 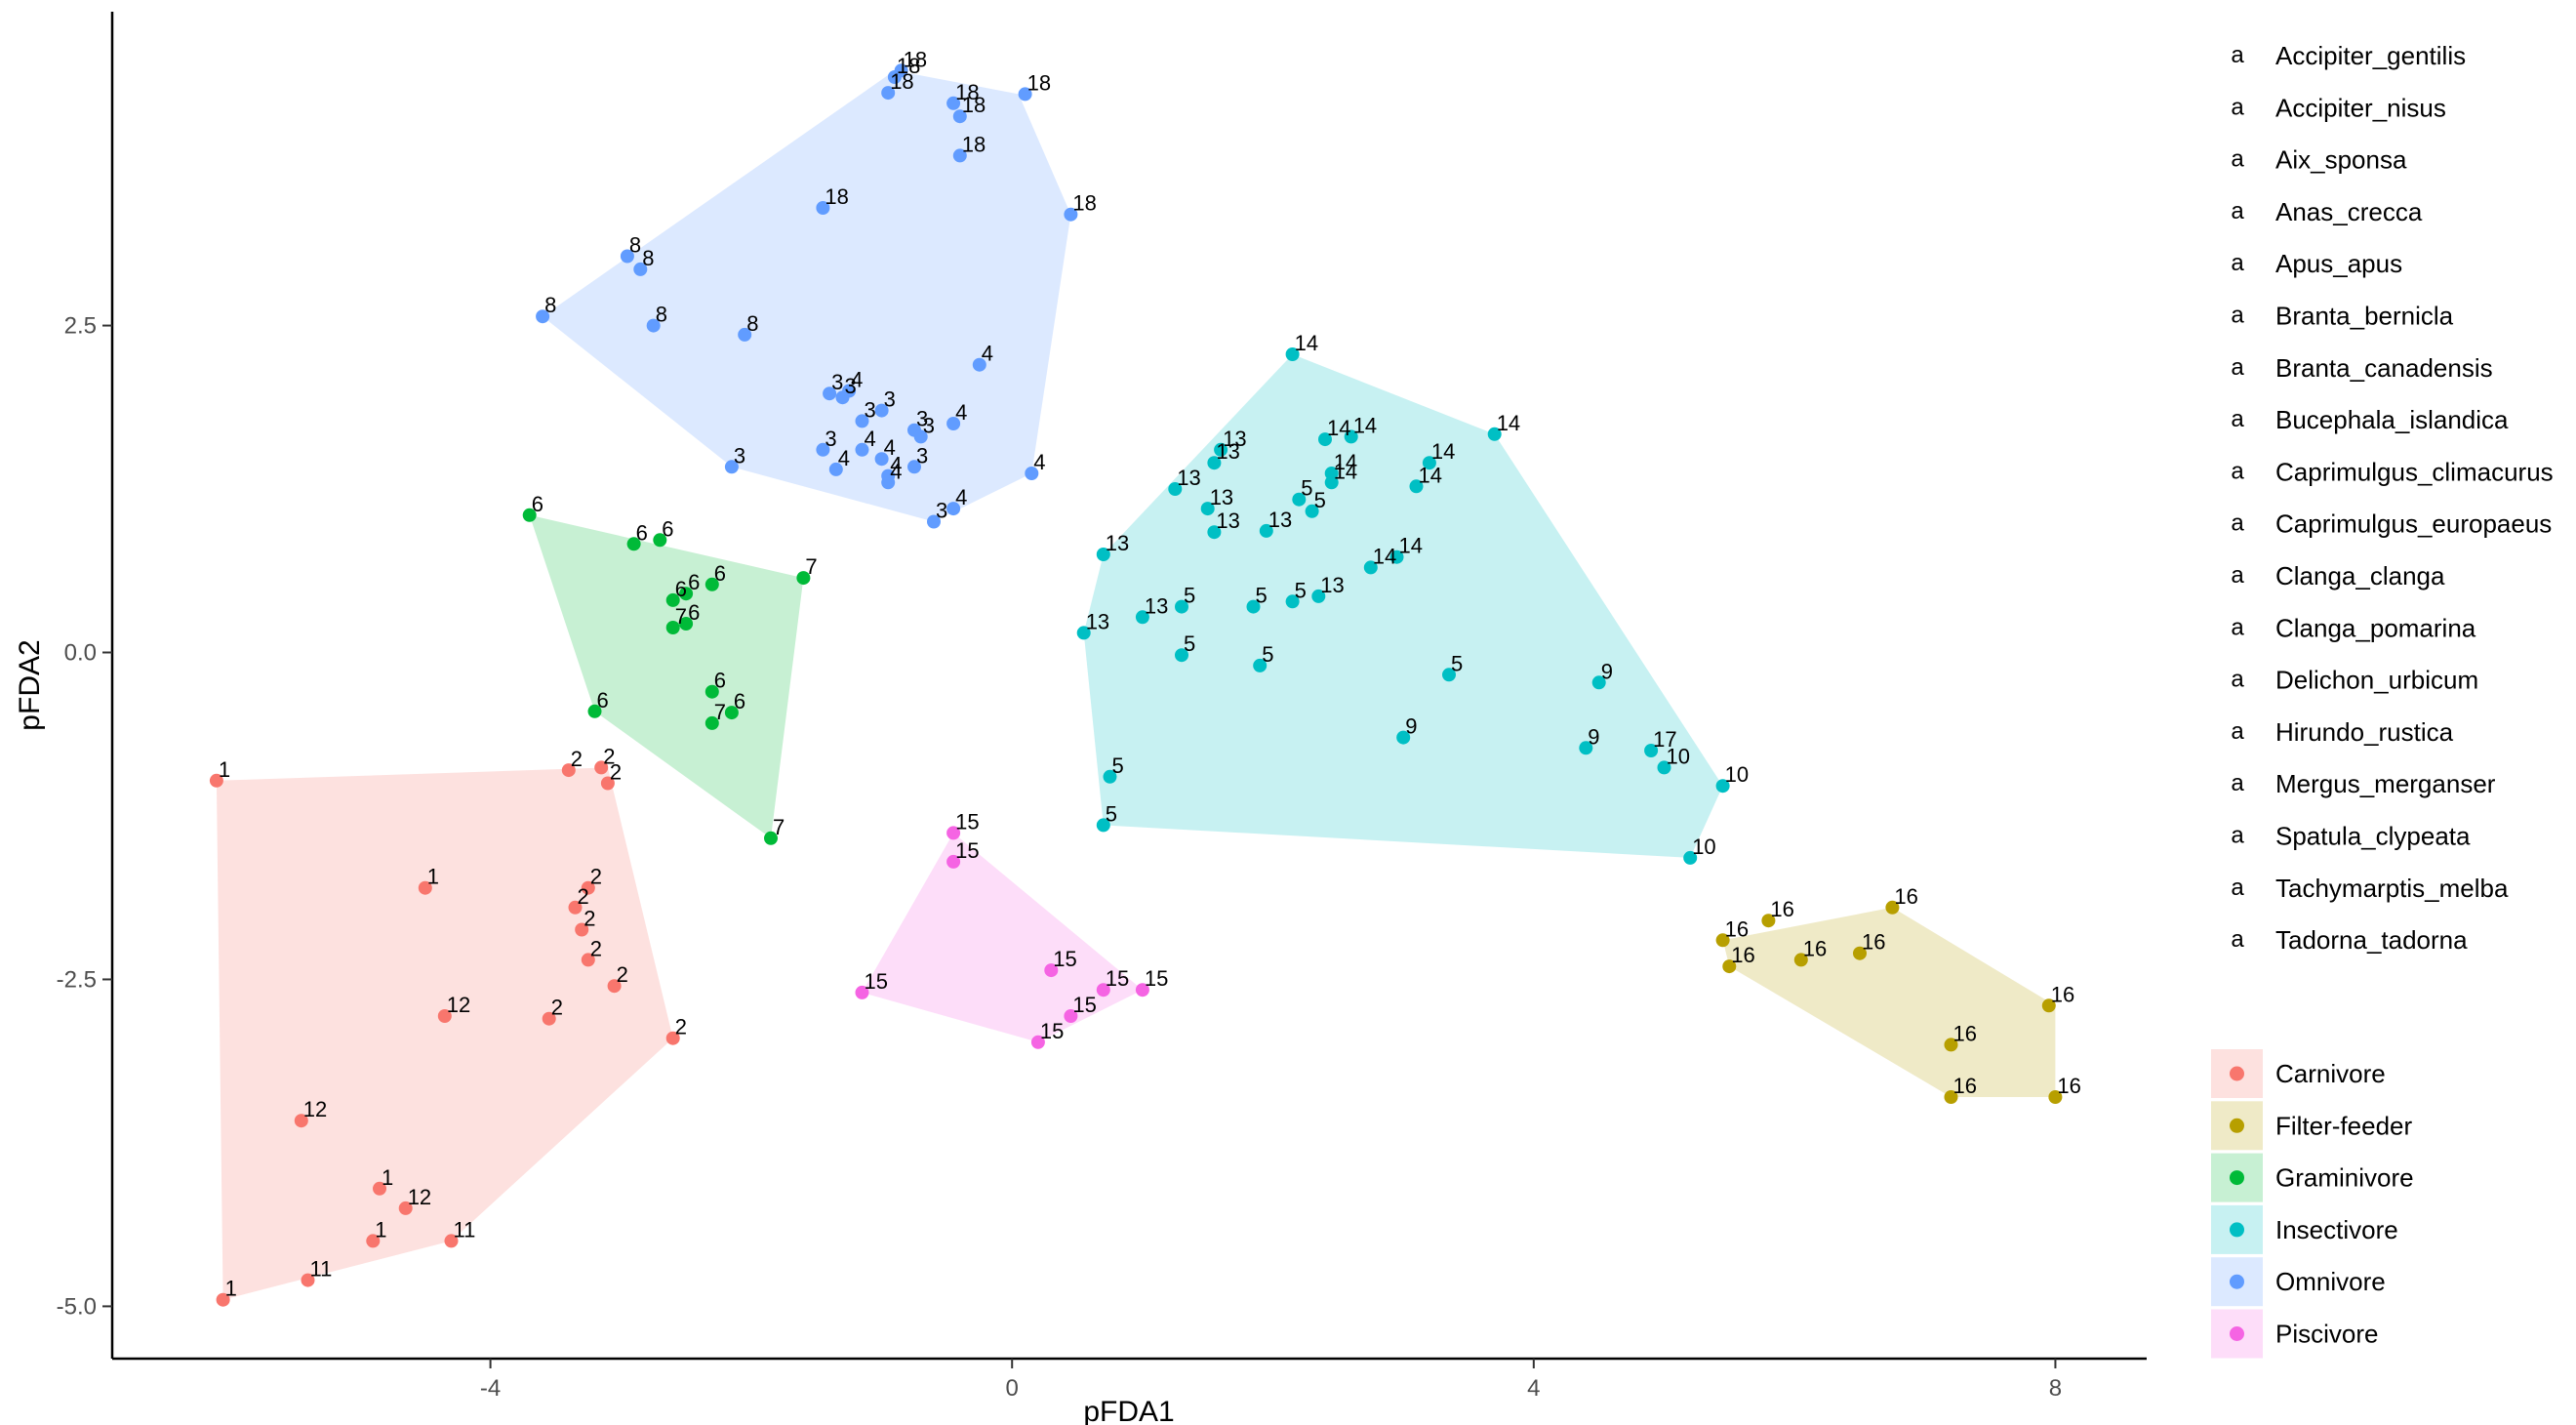 What do you see at coordinates (2375, 627) in the screenshot?
I see `species-legend-label: Clanga_pomarina` at bounding box center [2375, 627].